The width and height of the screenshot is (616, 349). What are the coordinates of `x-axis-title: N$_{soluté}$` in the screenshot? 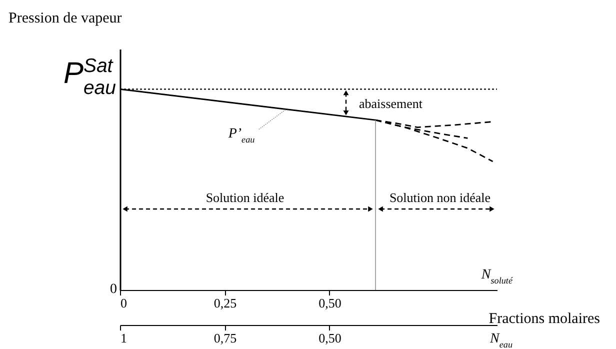 It's located at (497, 277).